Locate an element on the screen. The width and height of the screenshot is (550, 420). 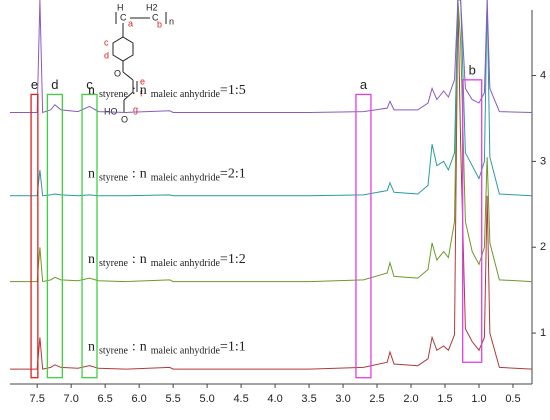
label-part: 1:1 is located at coordinates (237, 347).